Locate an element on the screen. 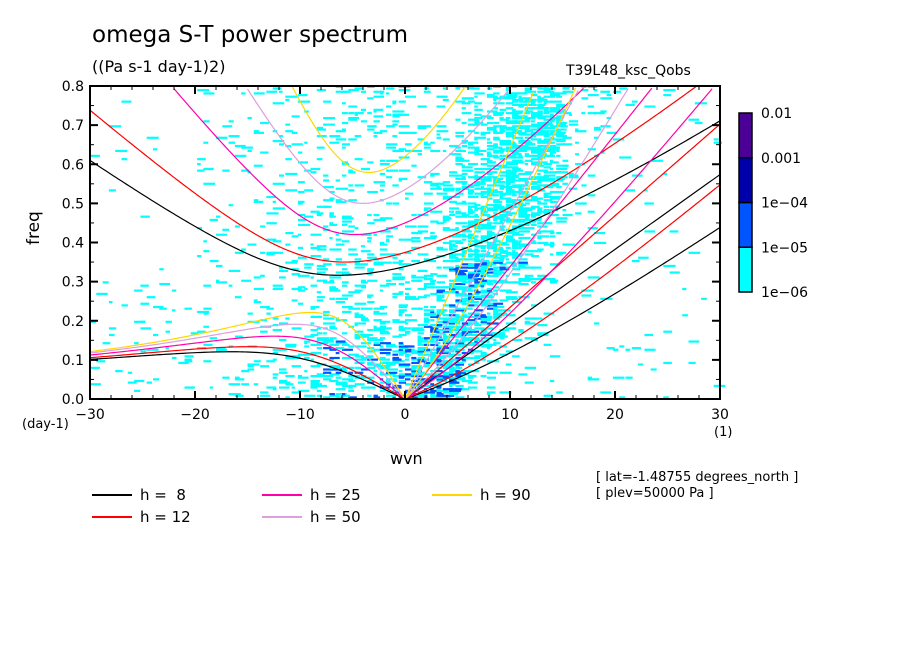 Image resolution: width=904 pixels, height=654 pixels. x-tick-label: −30 is located at coordinates (90, 415).